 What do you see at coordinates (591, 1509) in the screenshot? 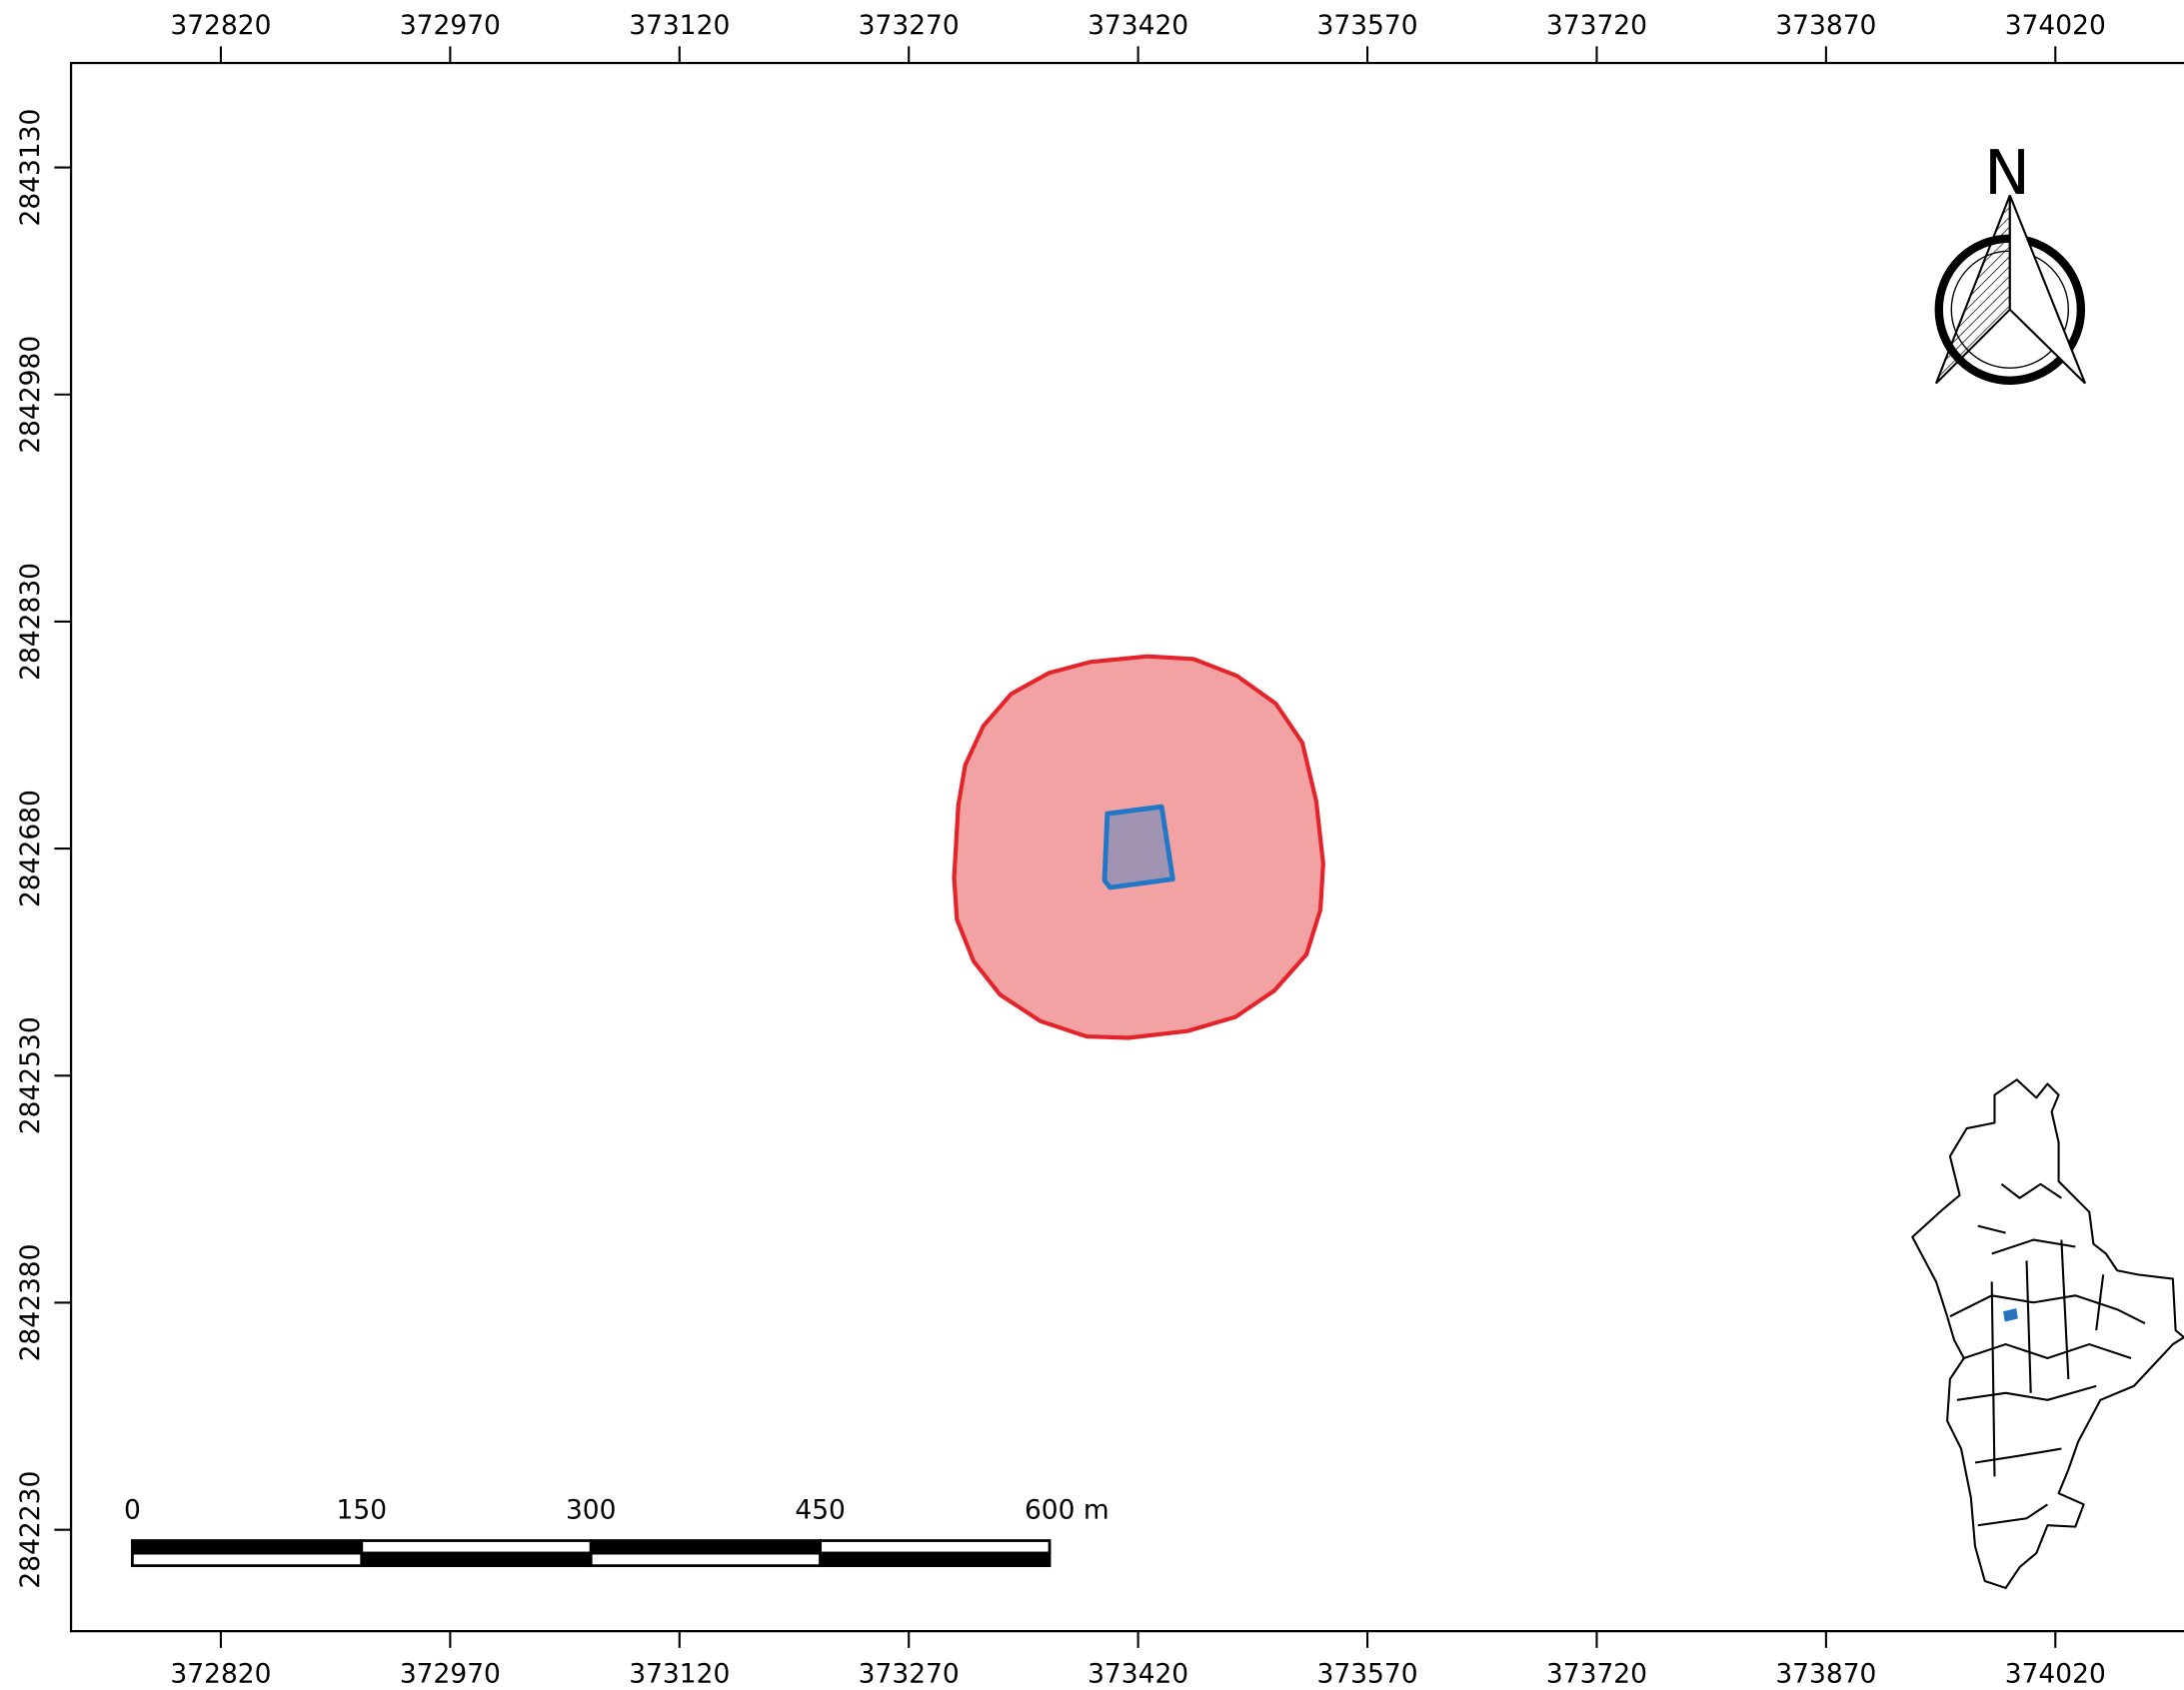
I see `scale-label: 300` at bounding box center [591, 1509].